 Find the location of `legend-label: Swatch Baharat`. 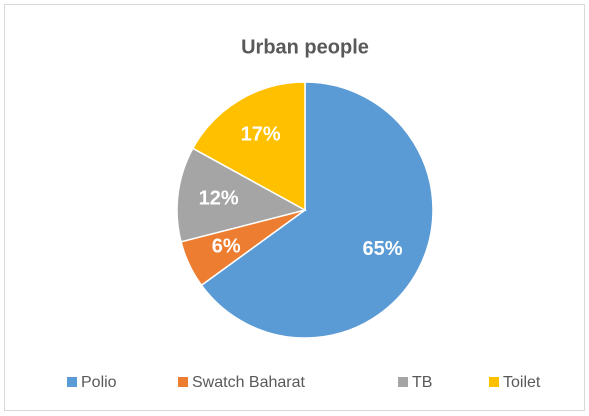

legend-label: Swatch Baharat is located at coordinates (249, 382).